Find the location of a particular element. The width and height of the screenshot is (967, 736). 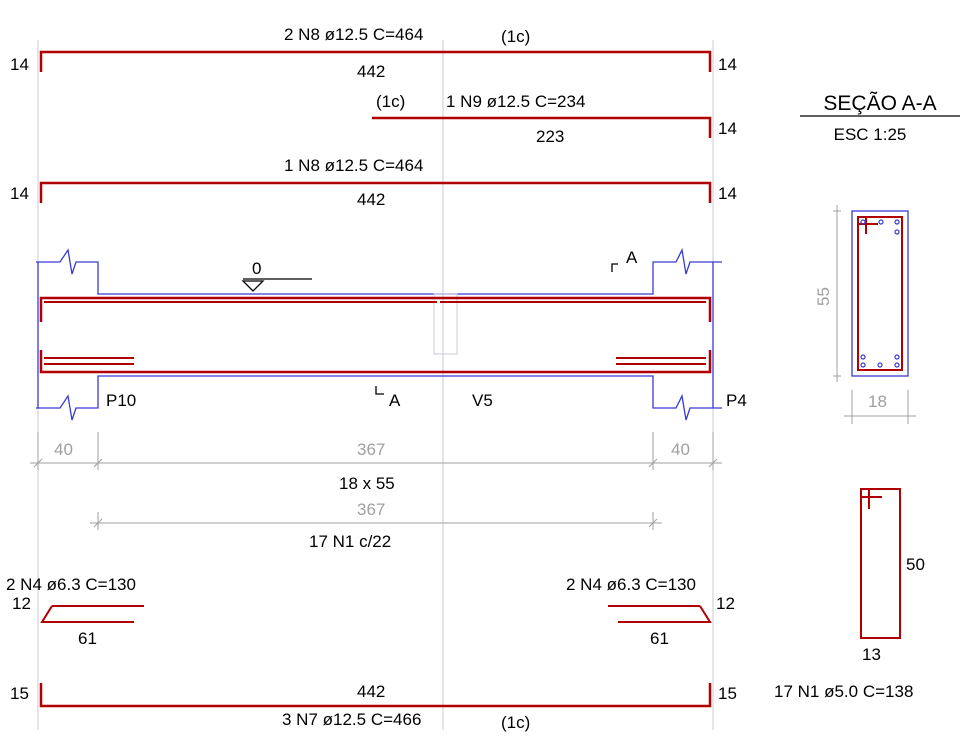

left-n4-hook: 12 is located at coordinates (21, 603).